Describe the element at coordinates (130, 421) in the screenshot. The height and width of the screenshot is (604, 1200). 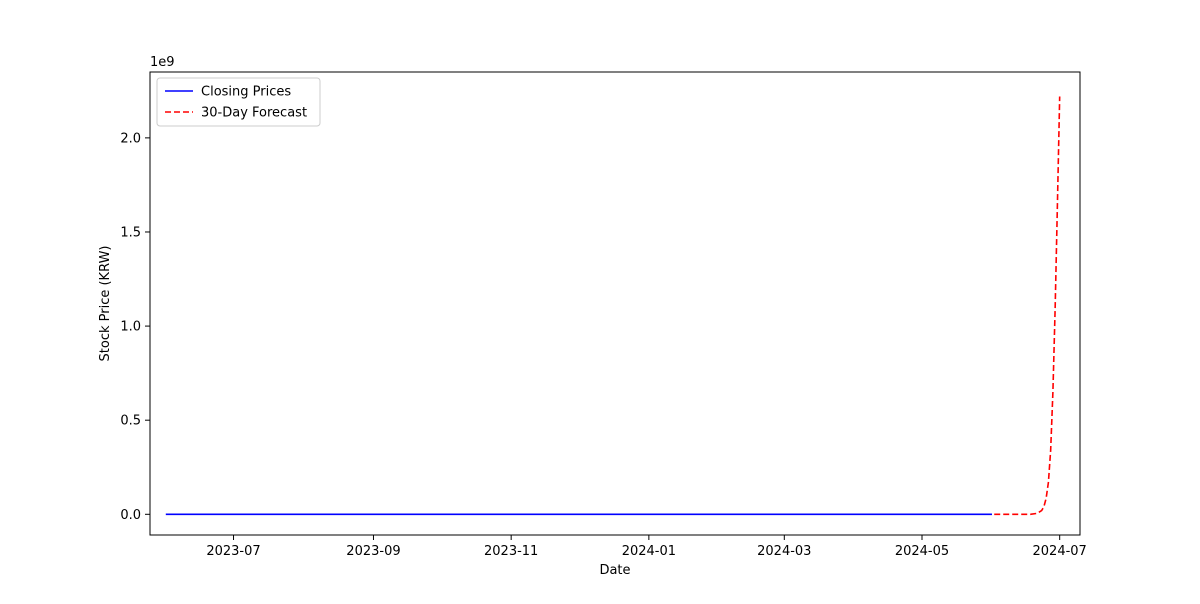
I see `y-tick-label: 0.5` at that location.